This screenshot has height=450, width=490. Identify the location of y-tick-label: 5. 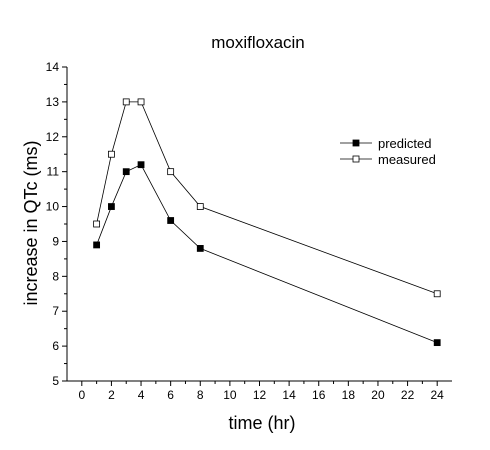
(55, 381).